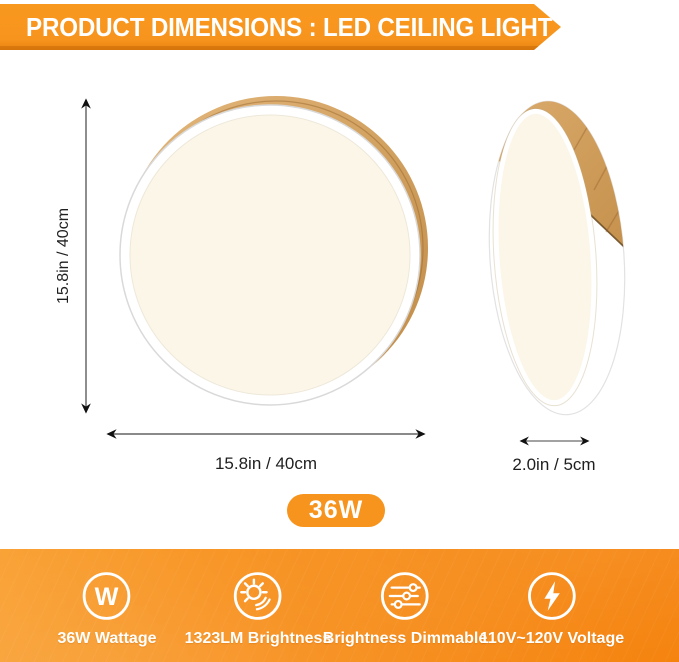 This screenshot has width=679, height=662. I want to click on wattage-icon: W, so click(107, 596).